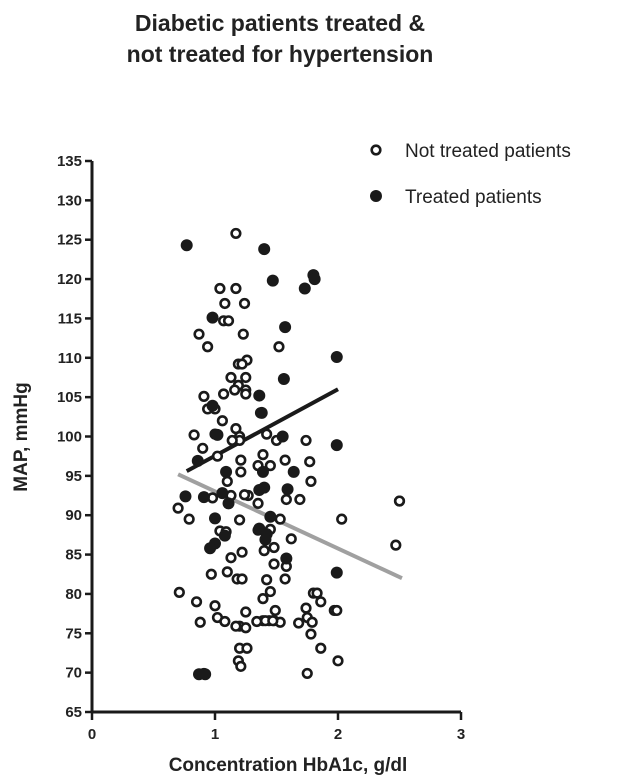  Describe the element at coordinates (488, 151) in the screenshot. I see `legend-label-not-treated-patients: Not treated patients` at that location.